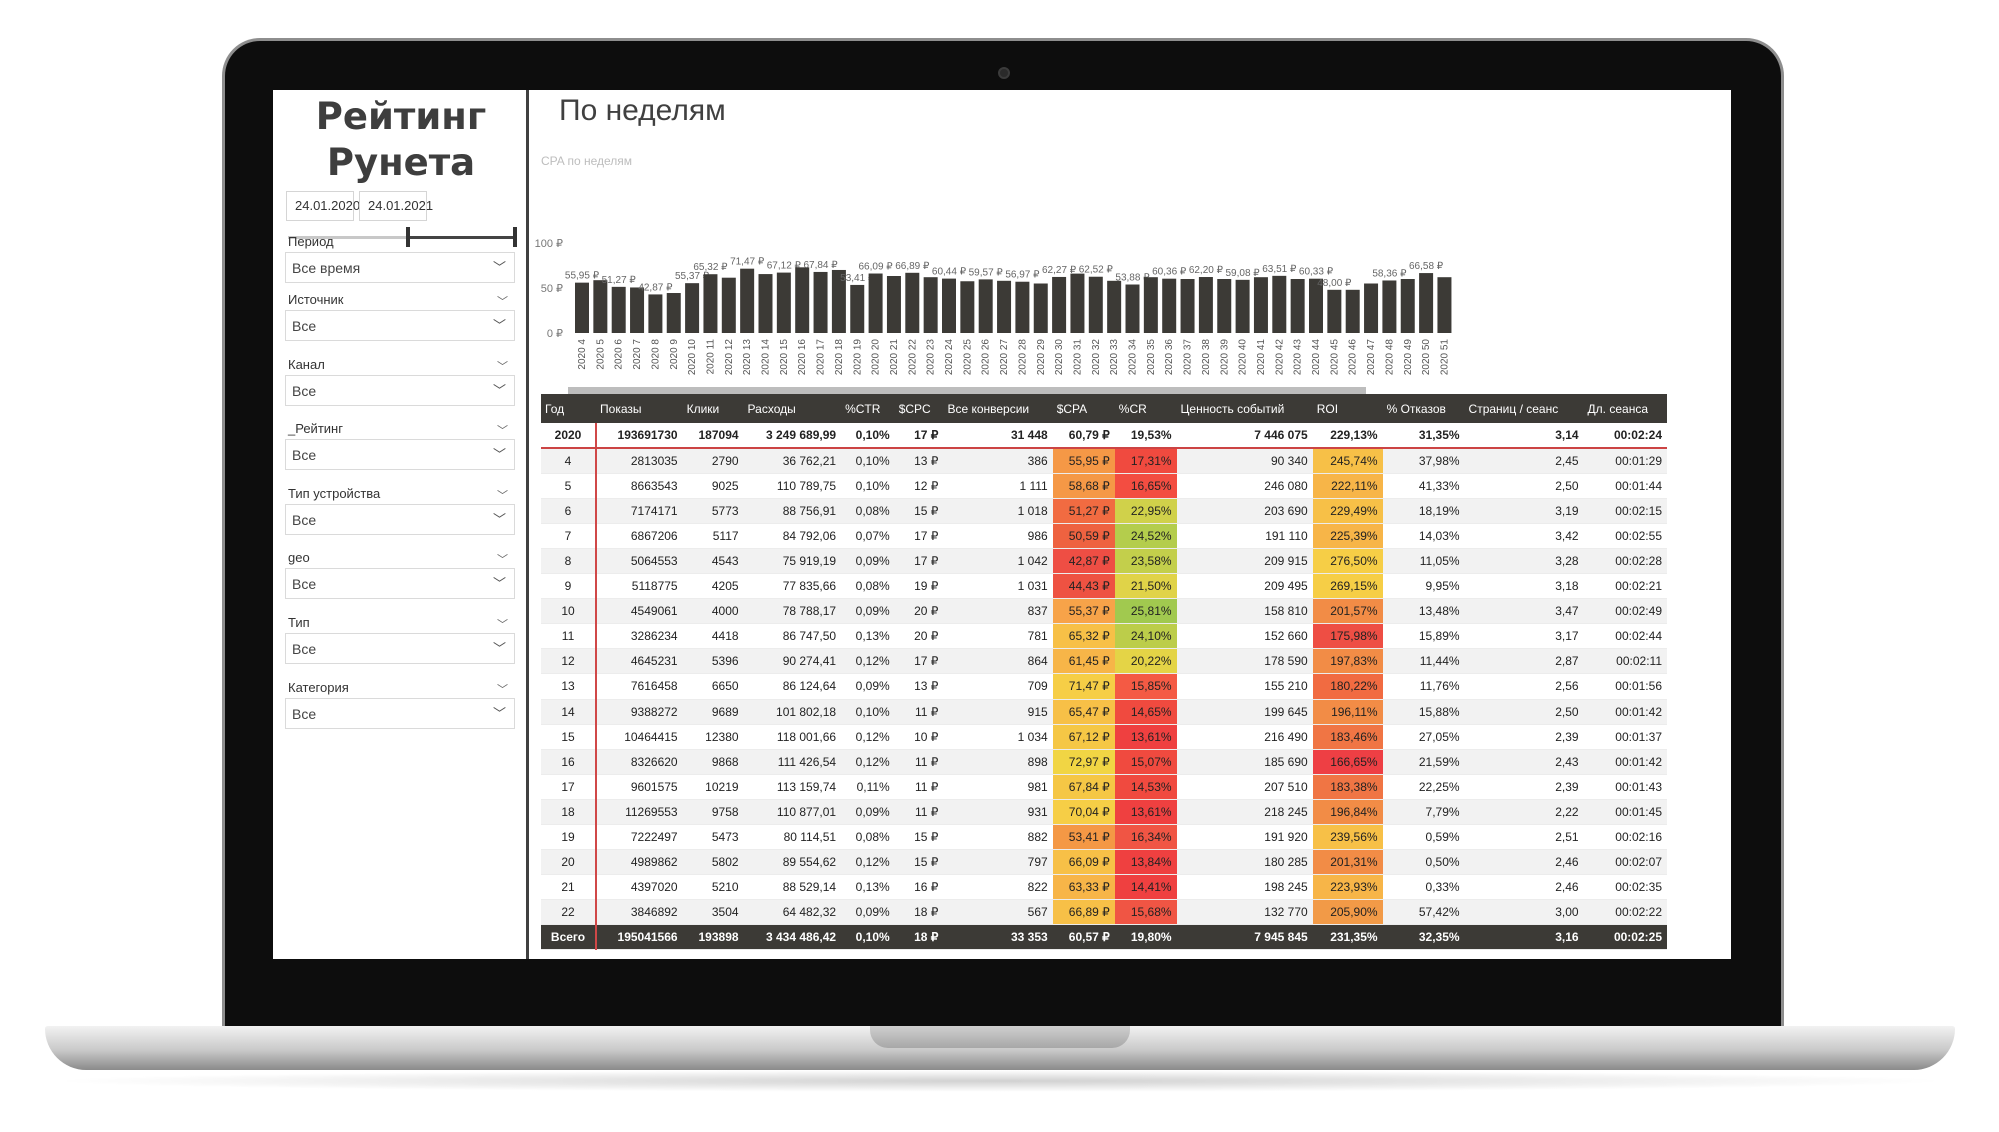 The width and height of the screenshot is (1999, 1132). I want to click on table-cell: 245,74%, so click(1347, 461).